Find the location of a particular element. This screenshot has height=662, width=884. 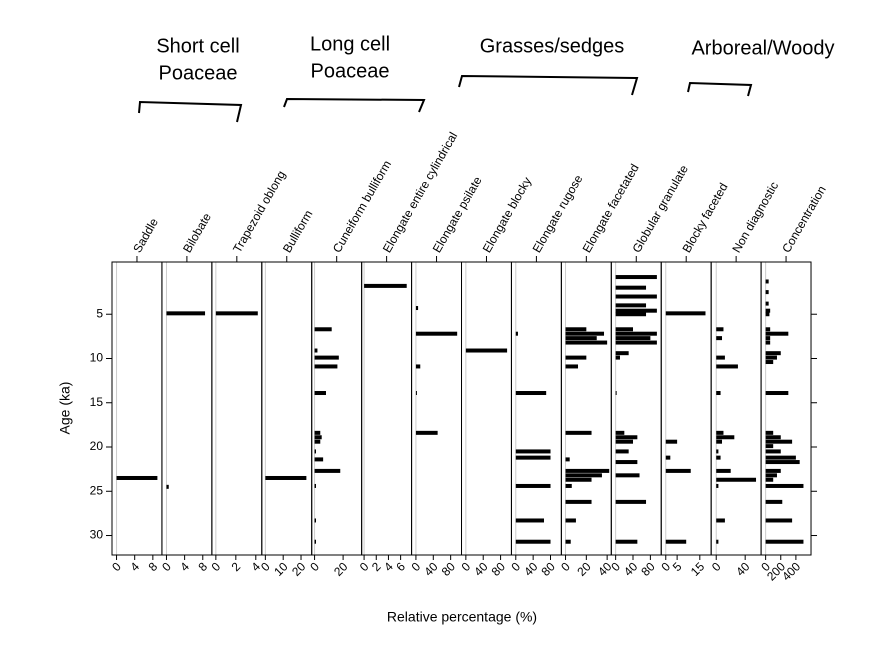

panel-title: Elongate psilate is located at coordinates (457, 214).